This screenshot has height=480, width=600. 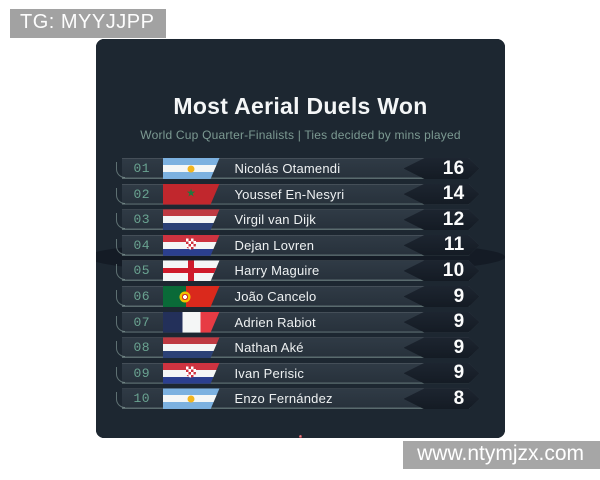 I want to click on row-bar: 03 Virgil van Dijk 12, so click(x=301, y=219).